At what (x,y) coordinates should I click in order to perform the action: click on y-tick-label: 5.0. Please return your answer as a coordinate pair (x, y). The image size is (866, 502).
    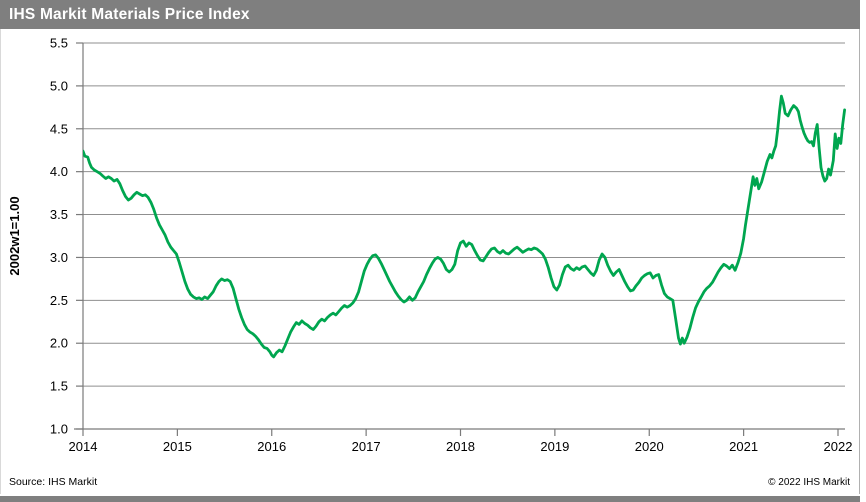
    Looking at the image, I should click on (59, 85).